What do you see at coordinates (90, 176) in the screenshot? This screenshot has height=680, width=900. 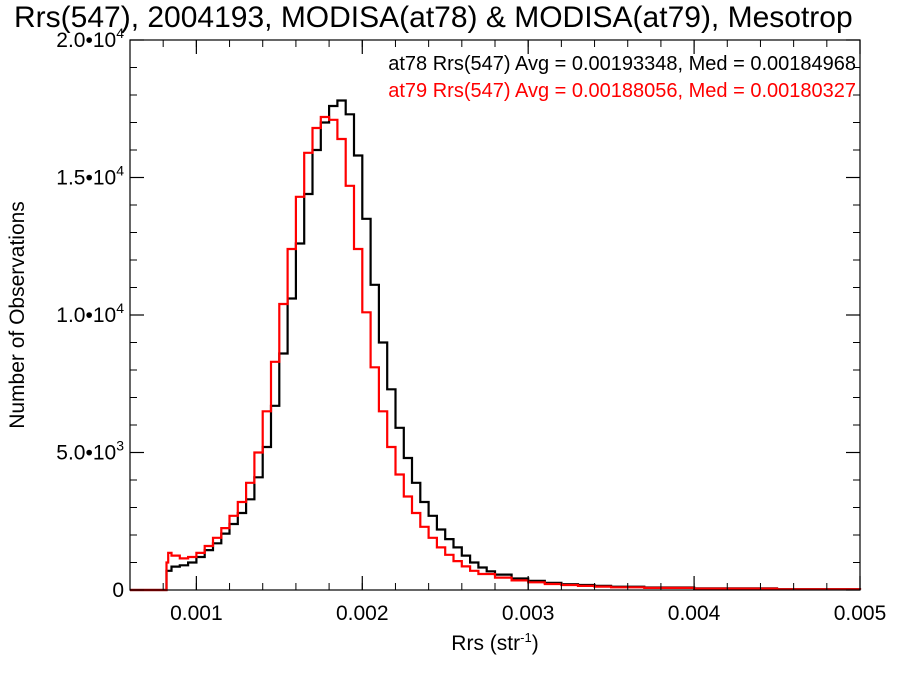 I see `y-tick-label: 1.5•104` at bounding box center [90, 176].